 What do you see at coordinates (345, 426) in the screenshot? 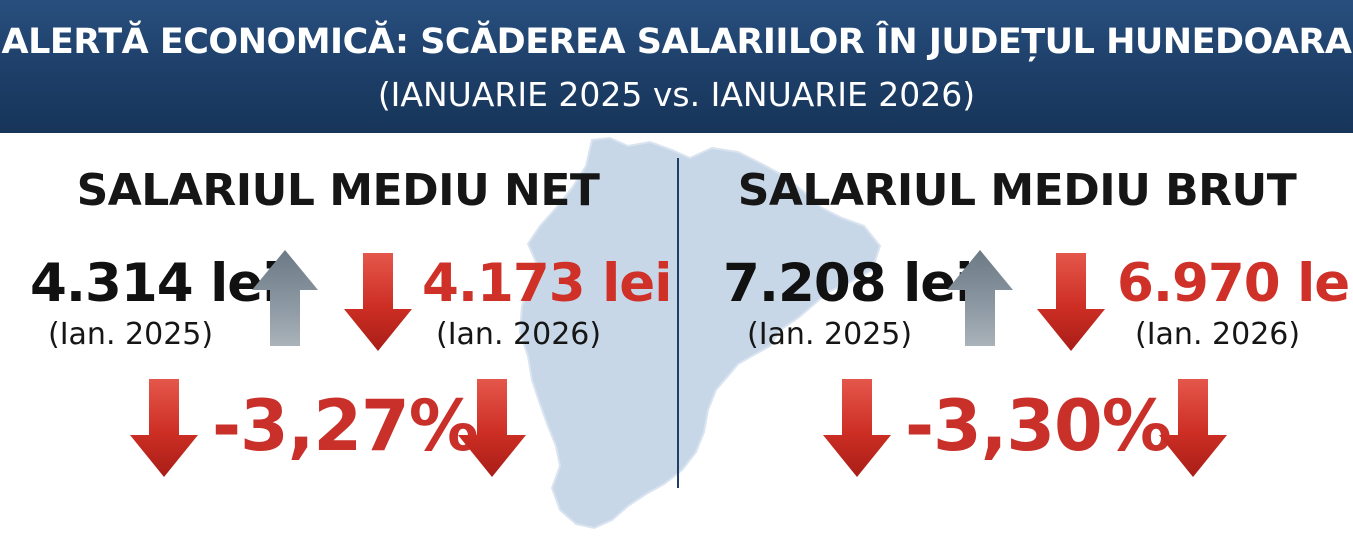
I see `net-change-percent: -3,27%` at bounding box center [345, 426].